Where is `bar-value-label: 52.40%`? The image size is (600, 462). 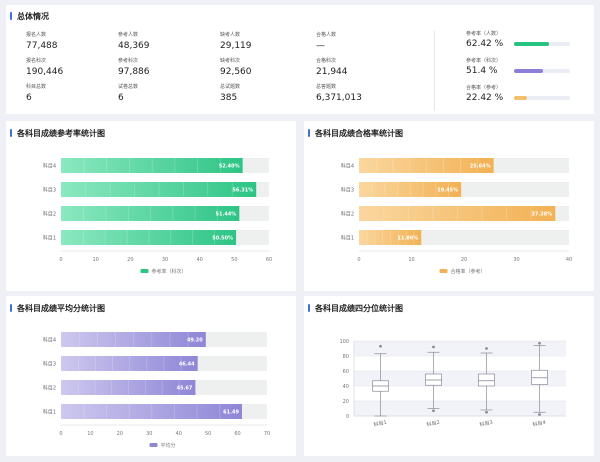
bar-value-label: 52.40% is located at coordinates (229, 167).